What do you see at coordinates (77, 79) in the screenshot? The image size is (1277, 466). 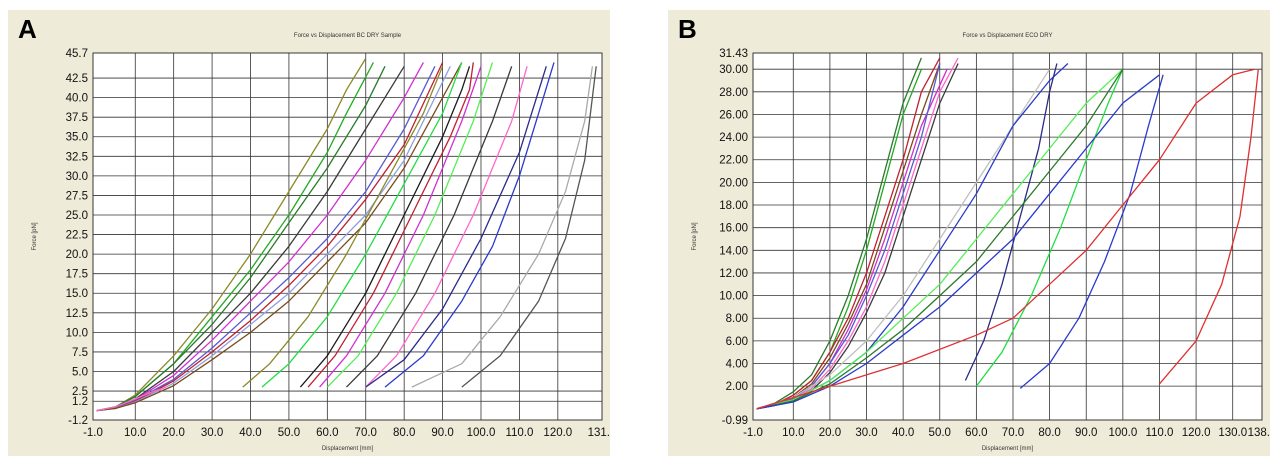 I see `y-tick-label: 42.5` at bounding box center [77, 79].